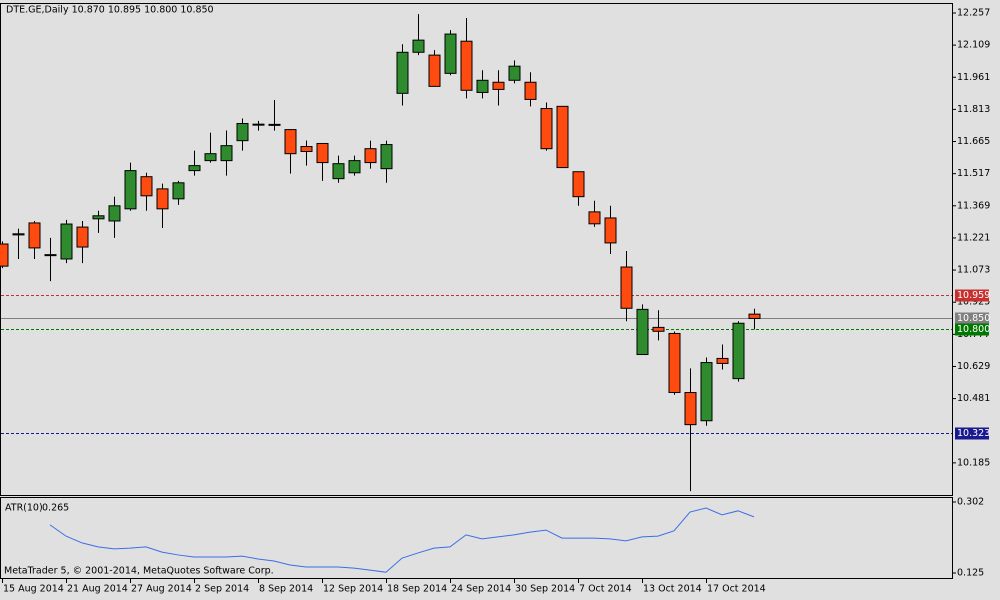 This screenshot has width=1000, height=600. Describe the element at coordinates (973, 141) in the screenshot. I see `y-tick-label: 11.665` at that location.